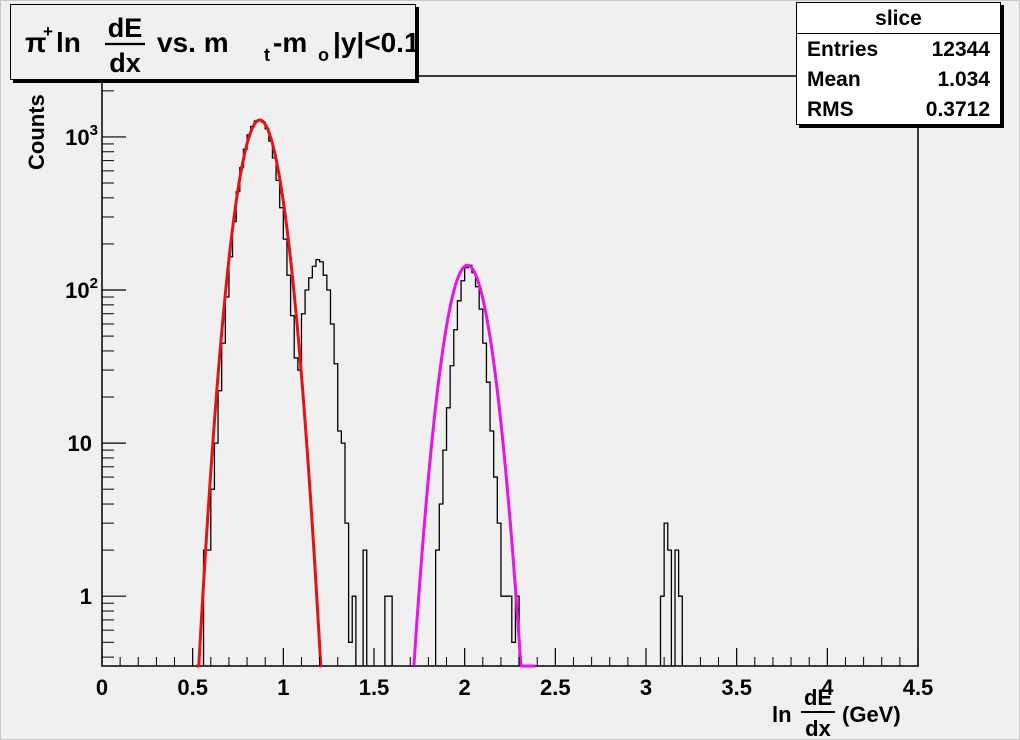 The width and height of the screenshot is (1020, 740). I want to click on stats-value: 12344, so click(960, 49).